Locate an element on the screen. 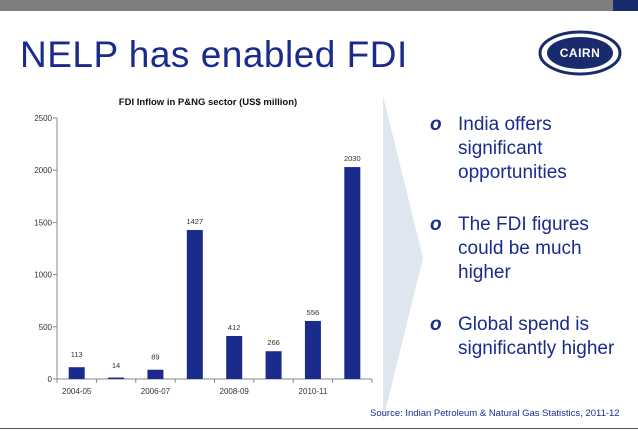  top-bar is located at coordinates (319, 5).